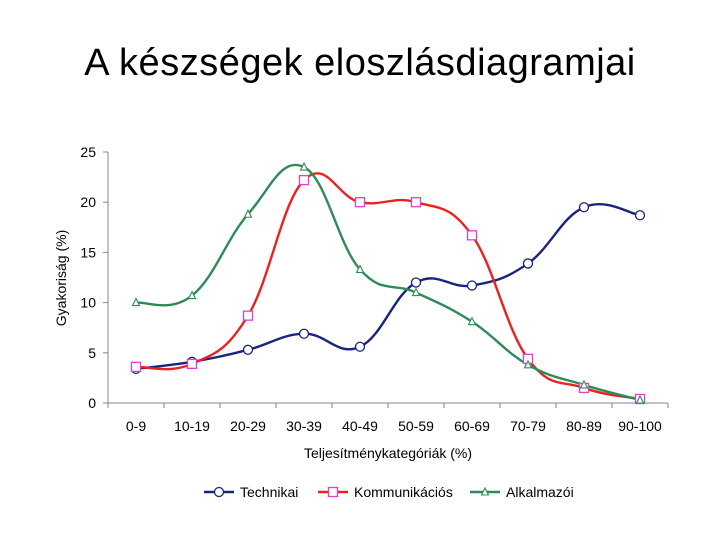 The image size is (720, 540). I want to click on x-tick-label: 80-89, so click(584, 426).